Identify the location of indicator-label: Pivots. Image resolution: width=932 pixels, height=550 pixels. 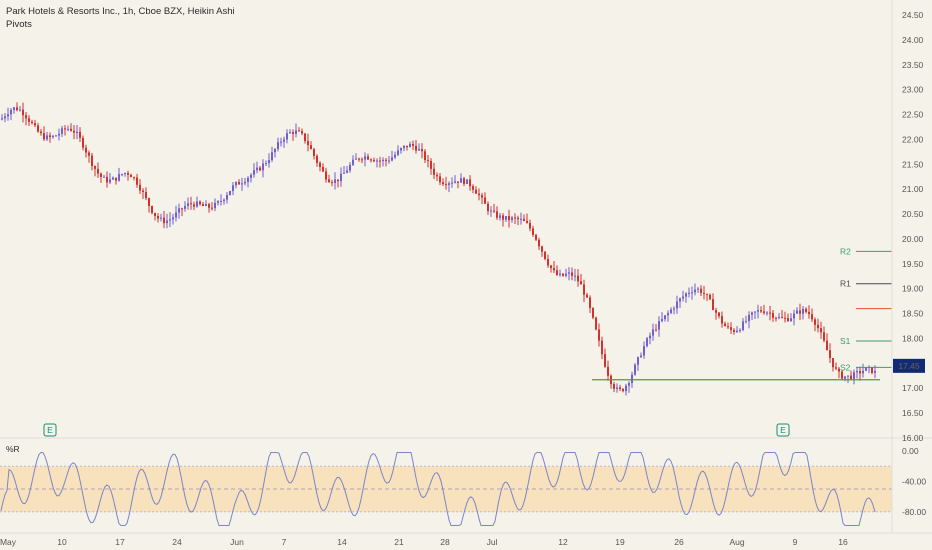
(19, 24).